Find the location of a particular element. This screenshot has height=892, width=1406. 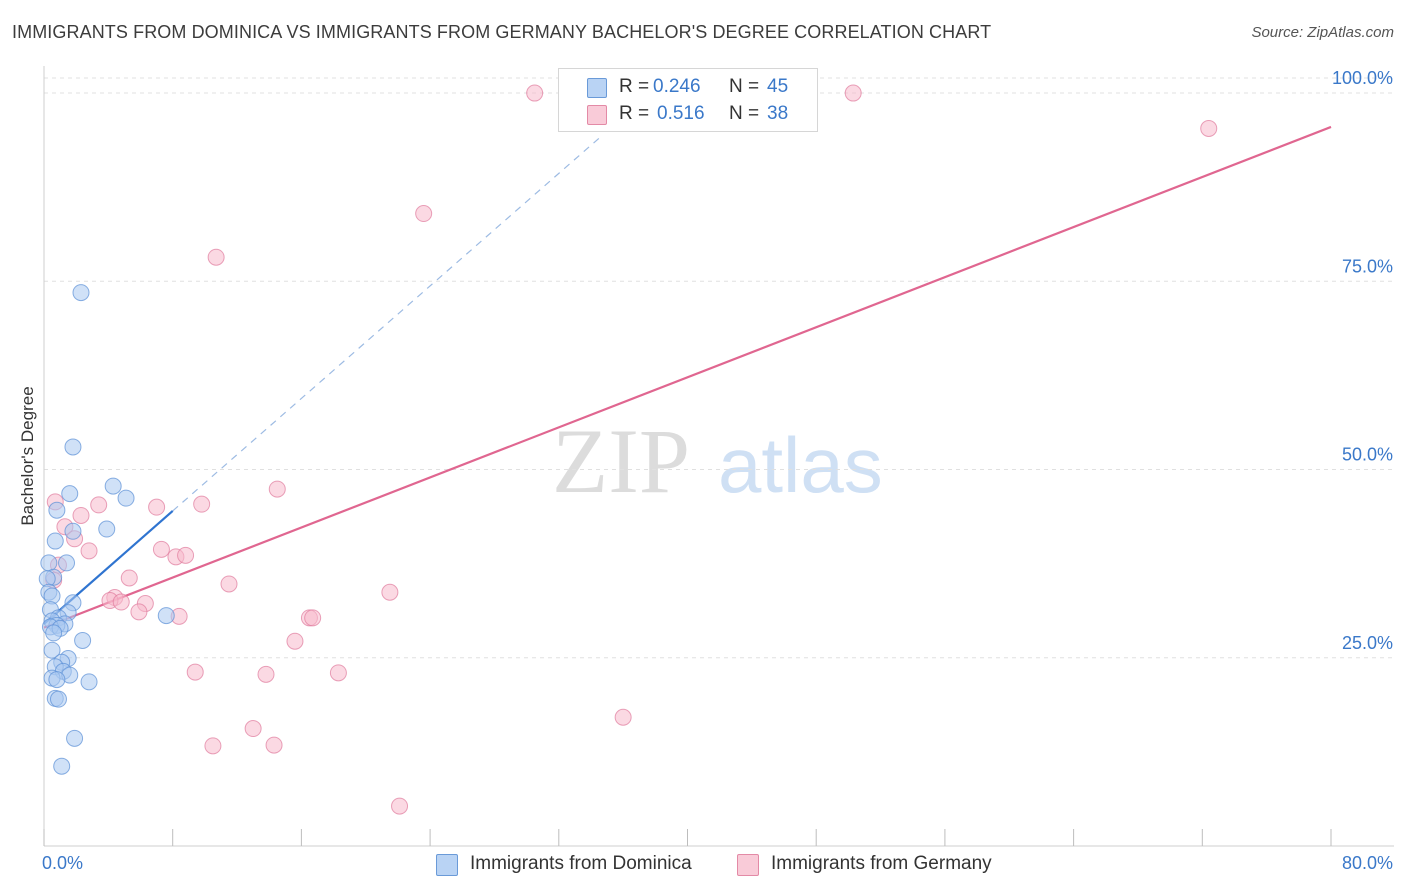

dominica-swatch is located at coordinates (597, 88).